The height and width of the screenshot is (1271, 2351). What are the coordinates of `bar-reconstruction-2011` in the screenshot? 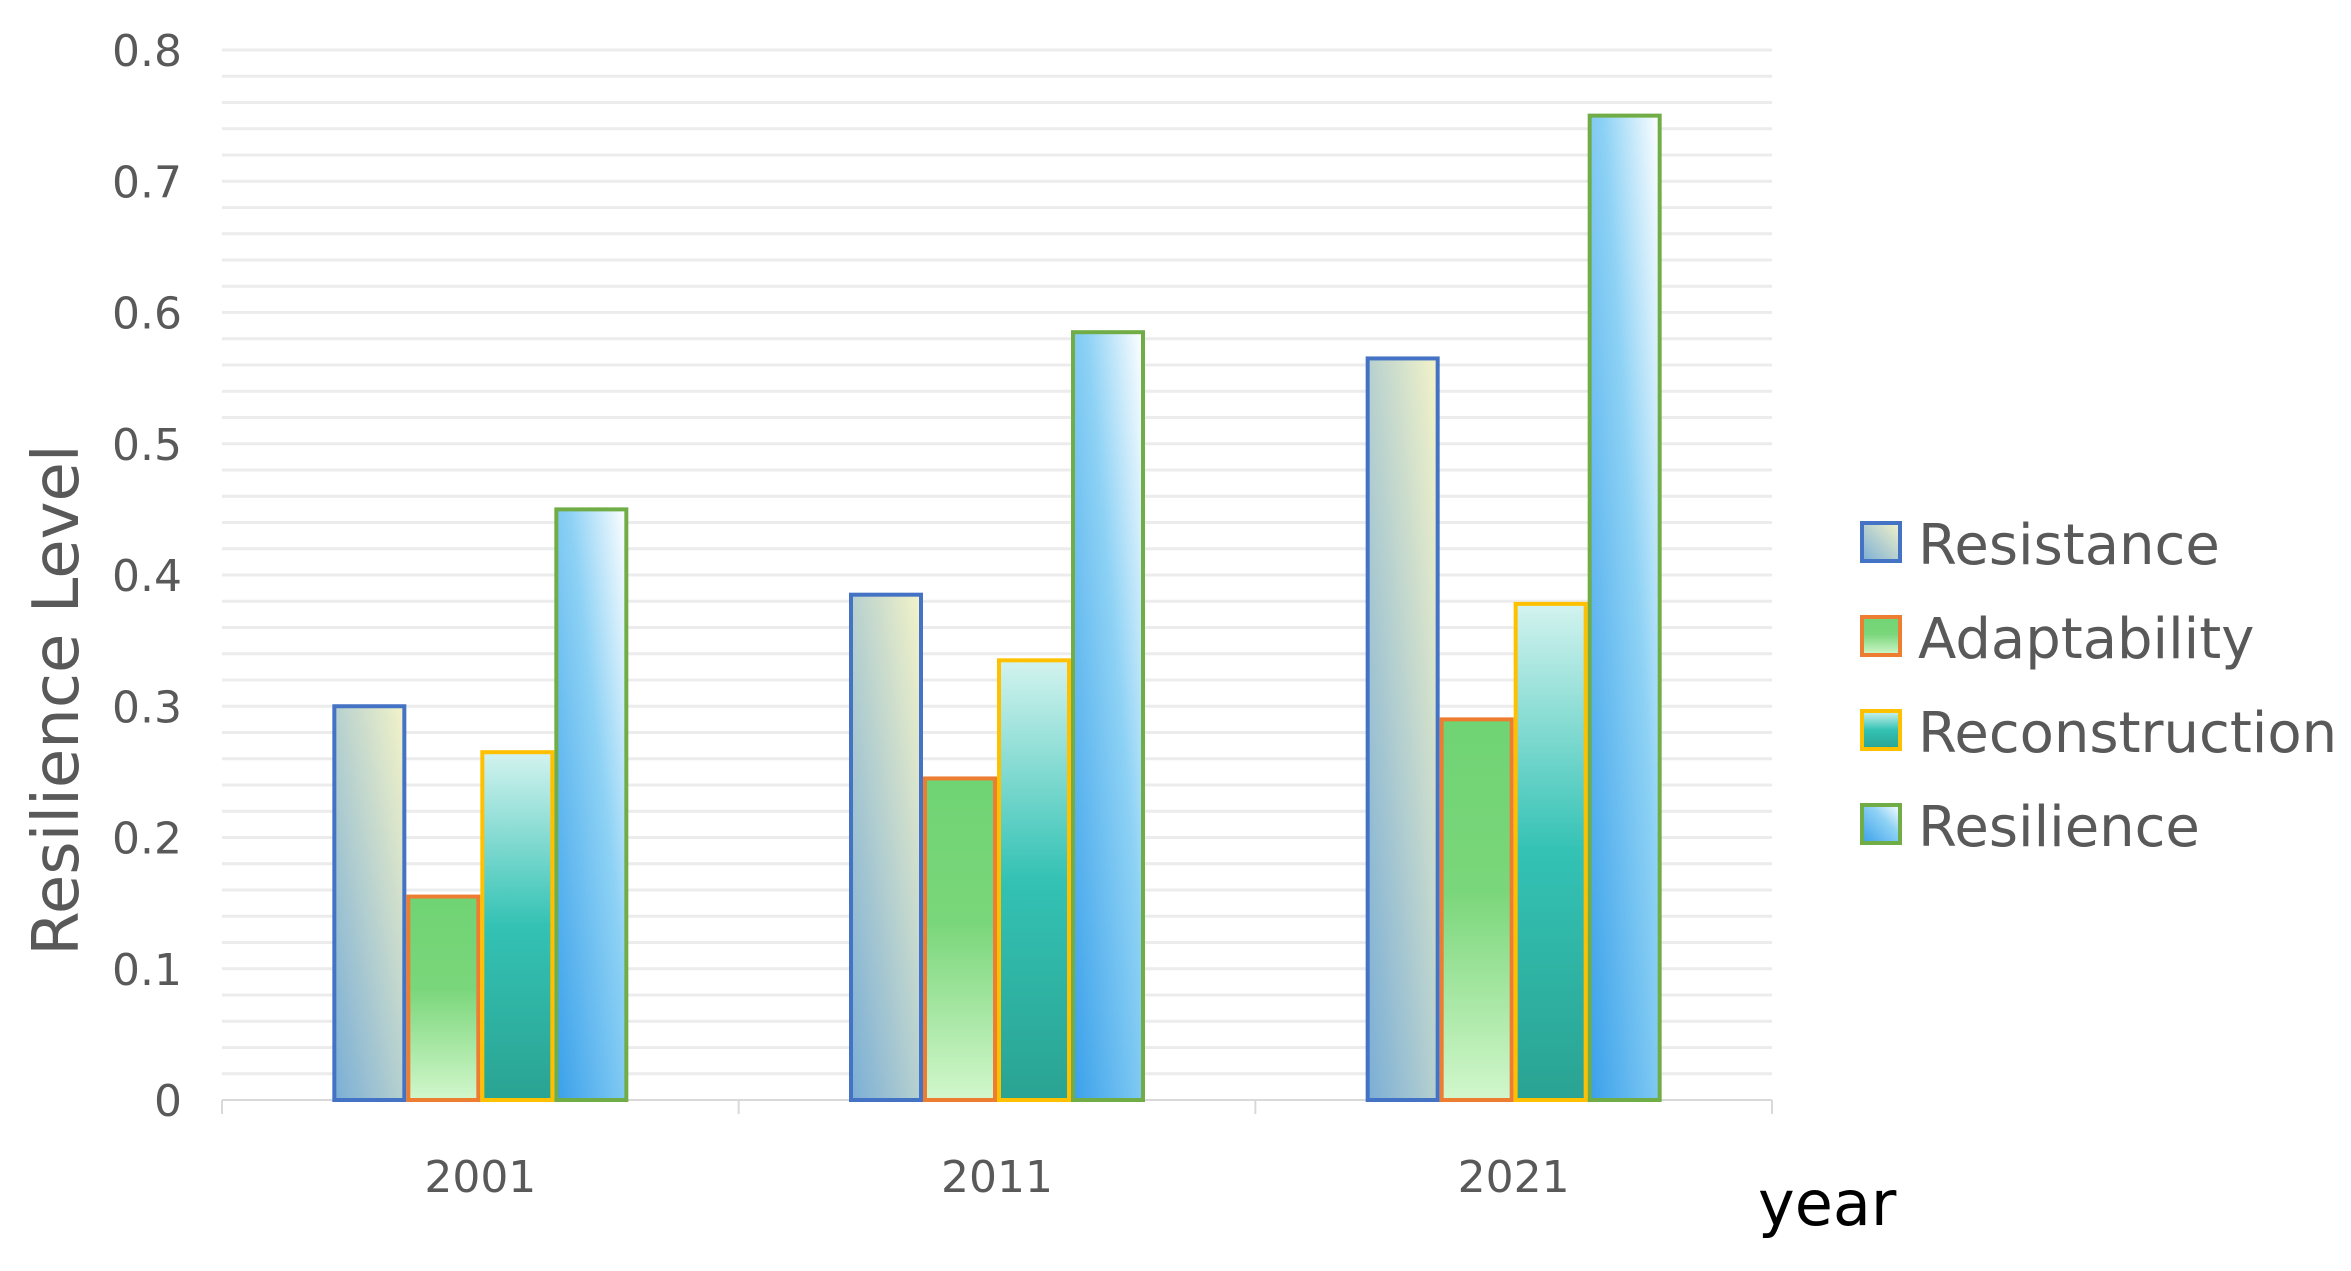 It's located at (1034, 880).